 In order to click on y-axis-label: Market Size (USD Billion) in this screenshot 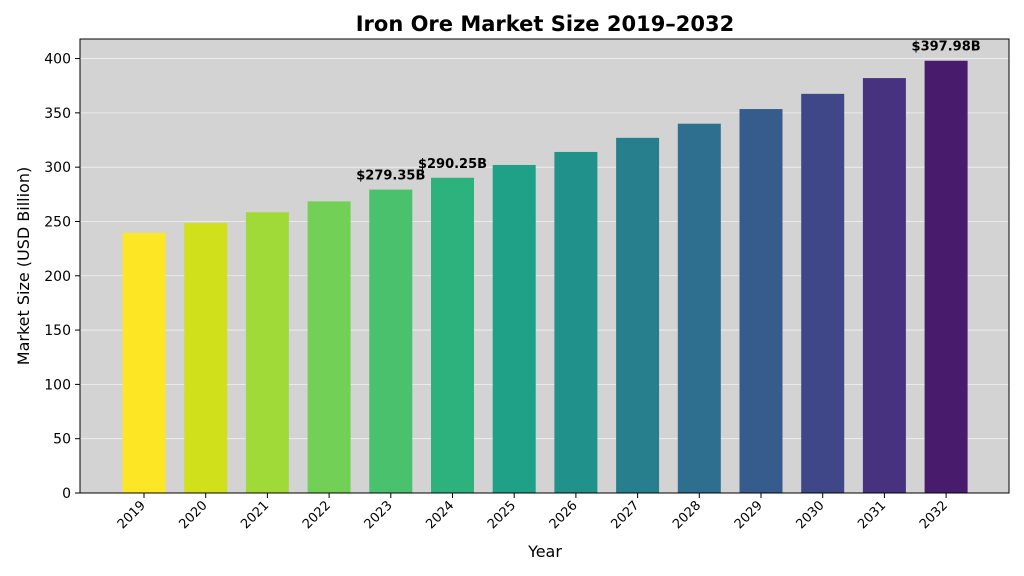, I will do `click(23, 266)`.